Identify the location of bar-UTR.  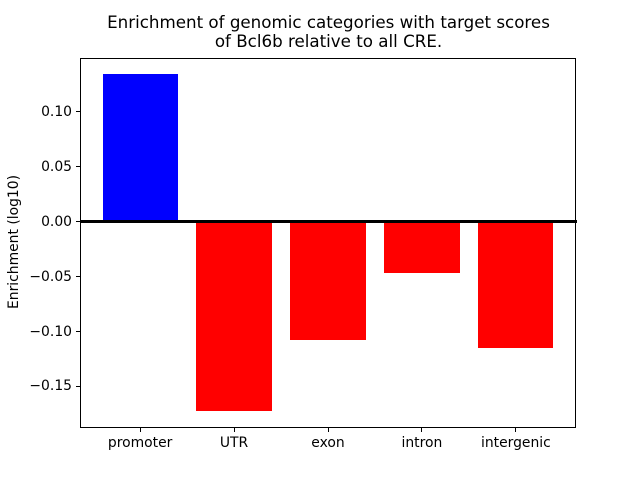
(234, 316).